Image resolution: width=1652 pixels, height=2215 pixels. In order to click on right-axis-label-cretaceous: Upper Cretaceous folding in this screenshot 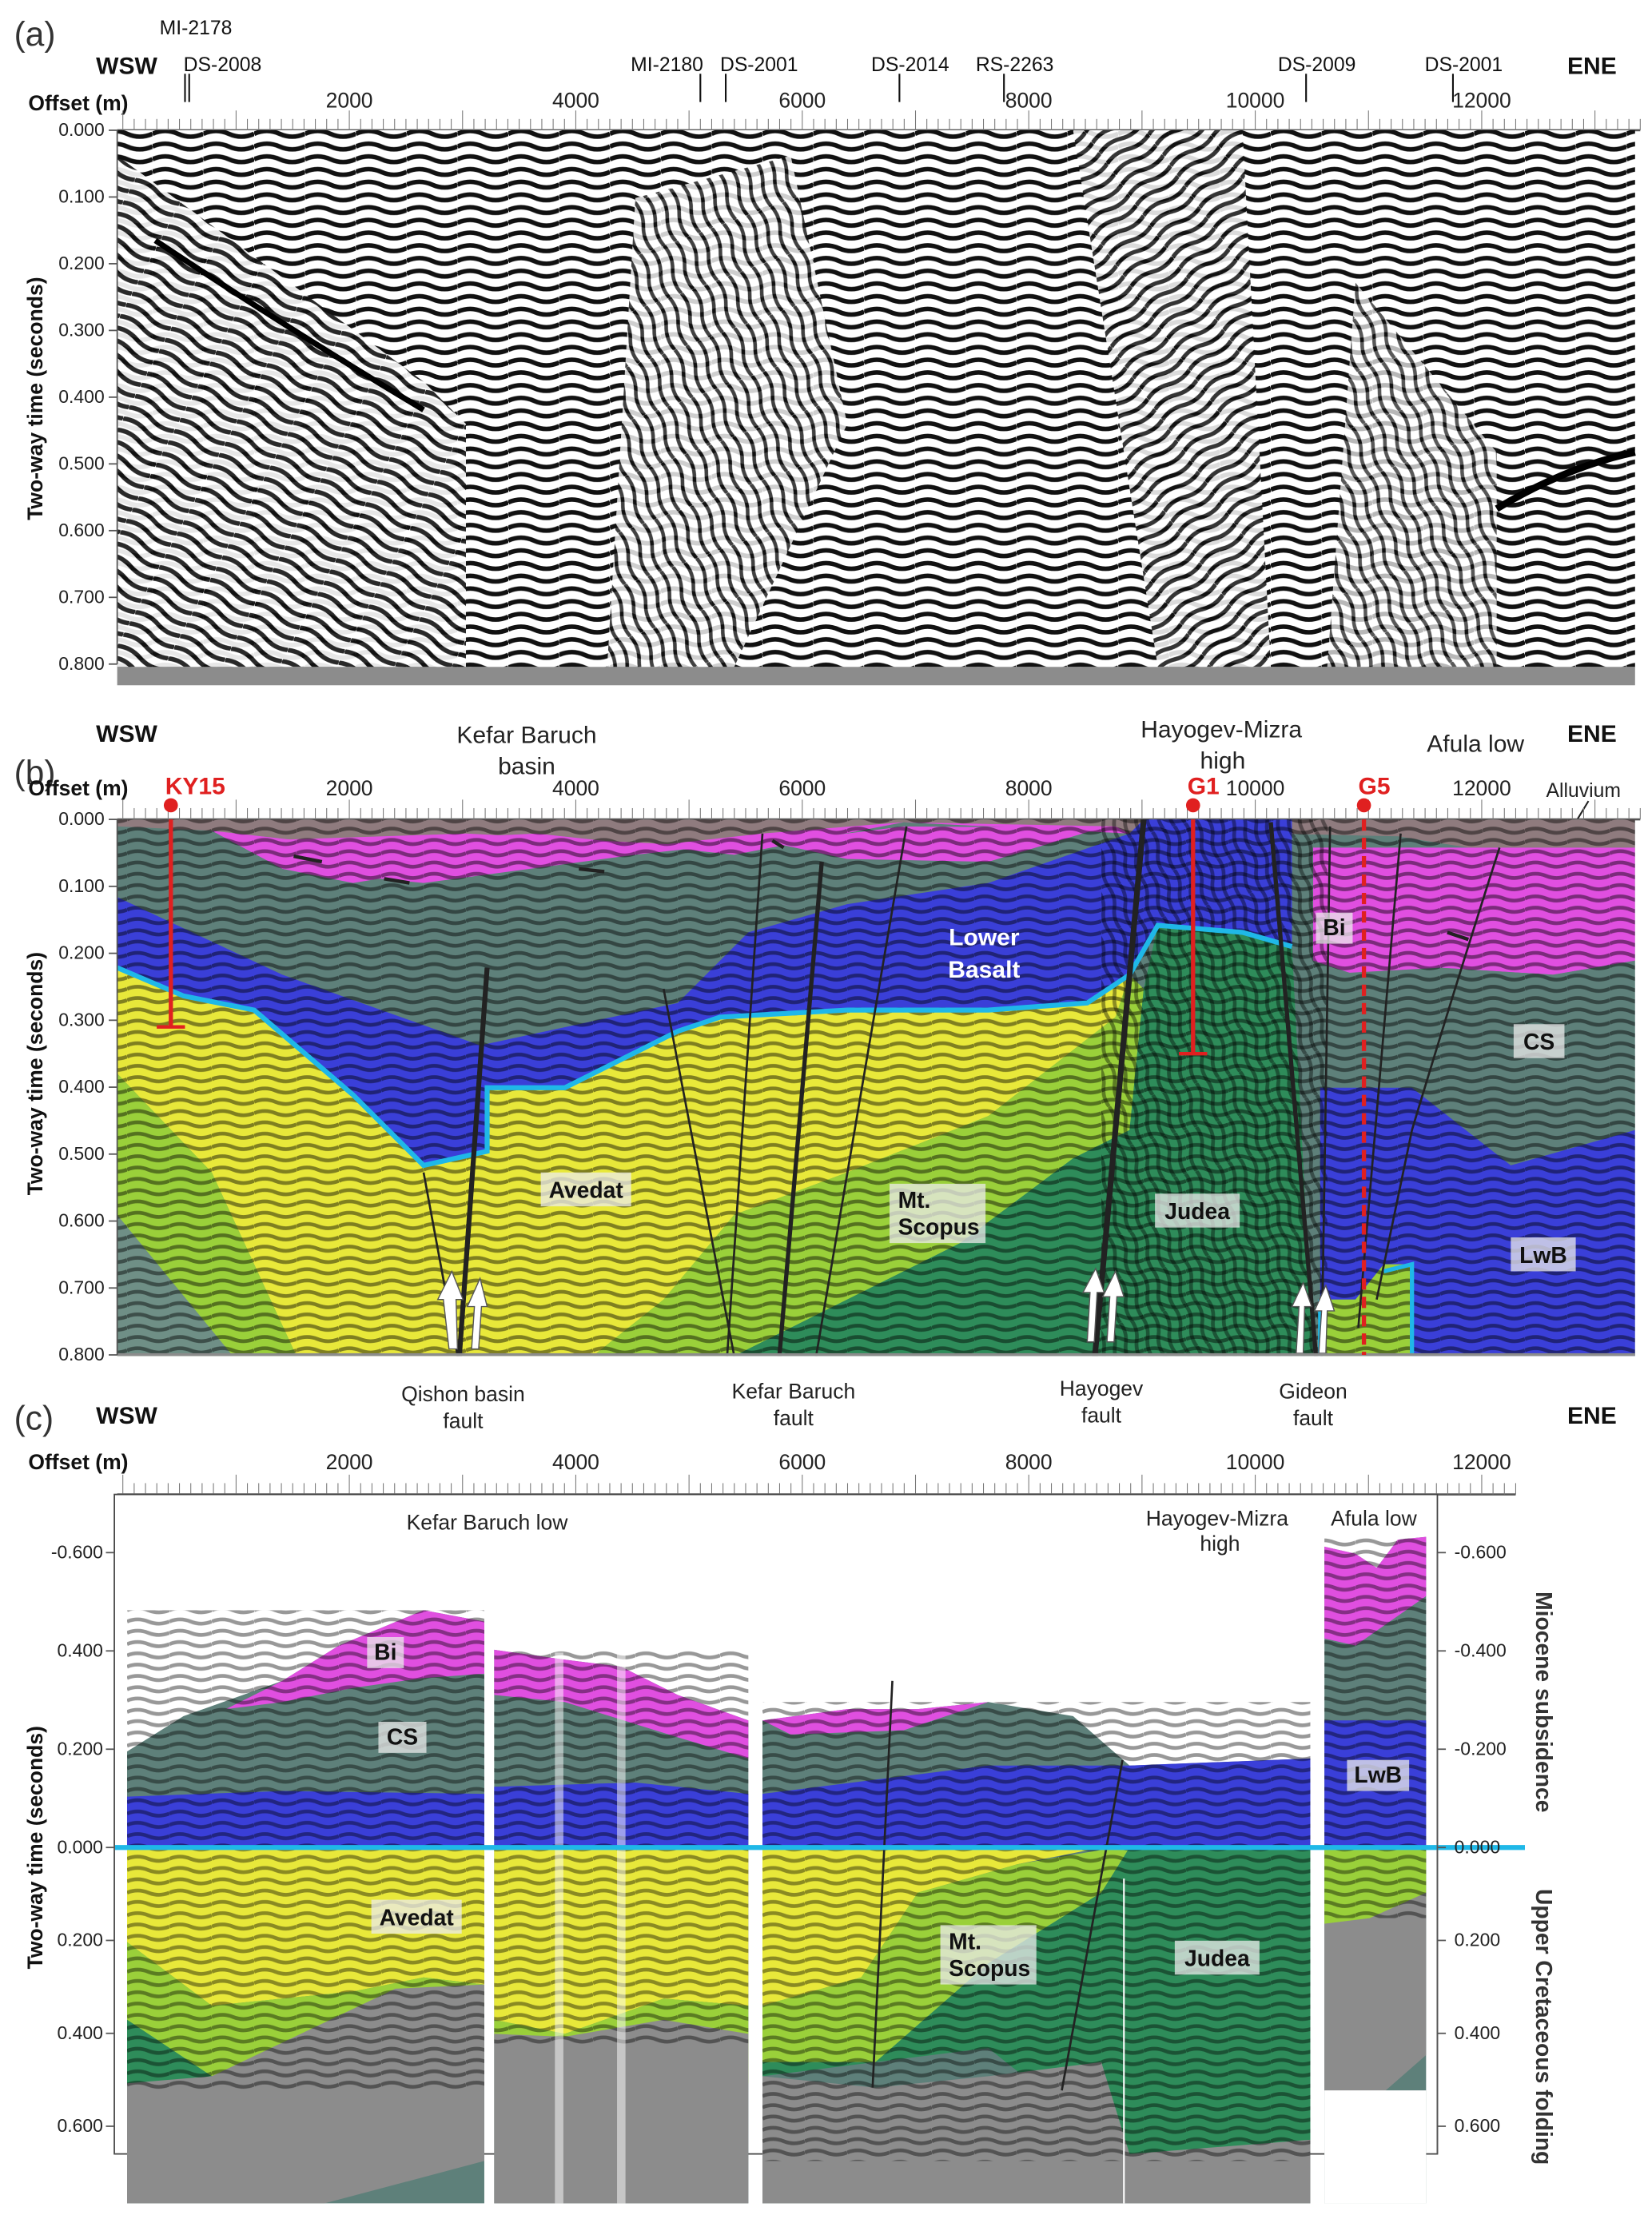, I will do `click(1544, 2027)`.